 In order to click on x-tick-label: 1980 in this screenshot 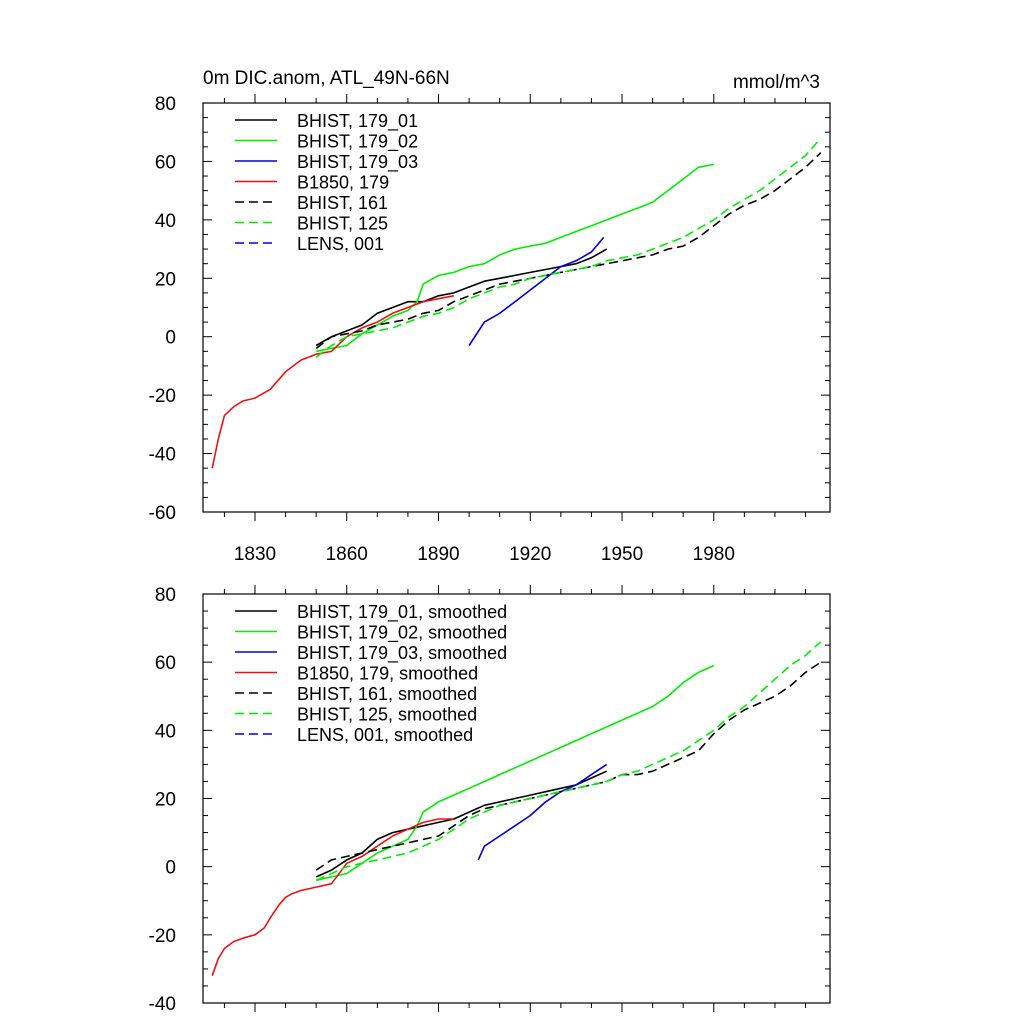, I will do `click(714, 554)`.